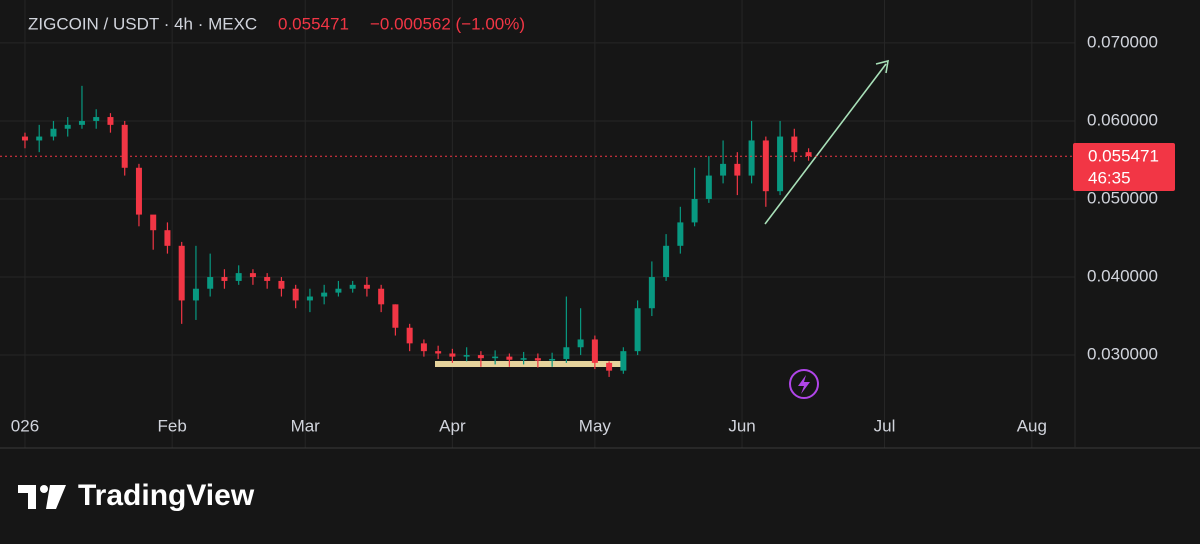 The image size is (1200, 544). I want to click on brand-name: TradingView, so click(166, 495).